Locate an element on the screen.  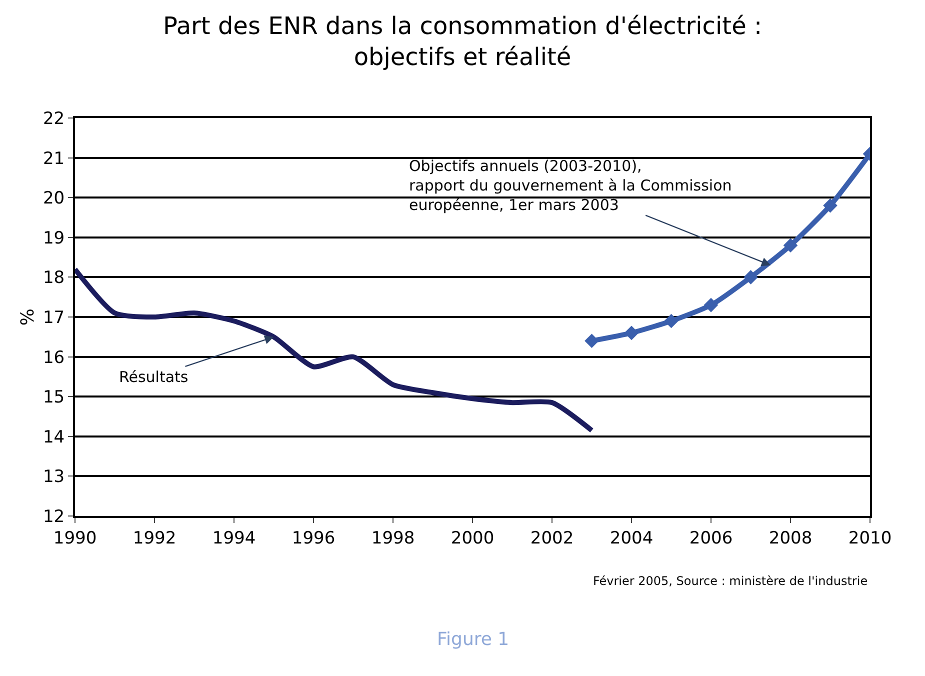
x-tick-label: 2004 is located at coordinates (632, 538).